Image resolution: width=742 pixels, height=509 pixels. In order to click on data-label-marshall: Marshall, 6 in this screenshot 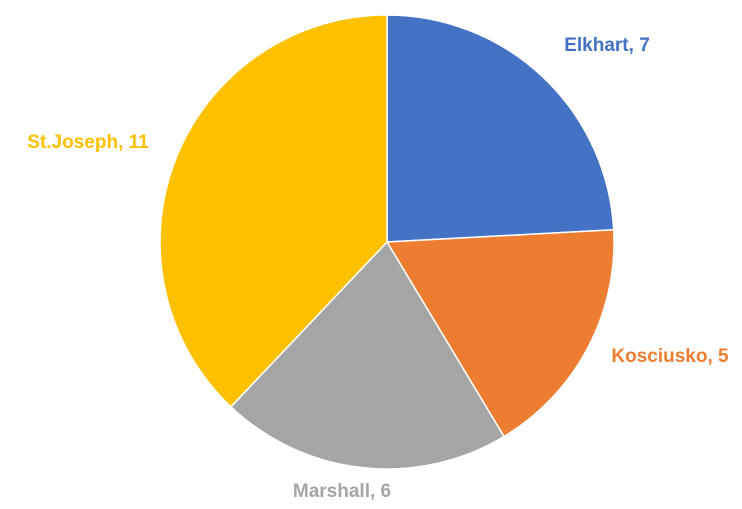, I will do `click(342, 491)`.